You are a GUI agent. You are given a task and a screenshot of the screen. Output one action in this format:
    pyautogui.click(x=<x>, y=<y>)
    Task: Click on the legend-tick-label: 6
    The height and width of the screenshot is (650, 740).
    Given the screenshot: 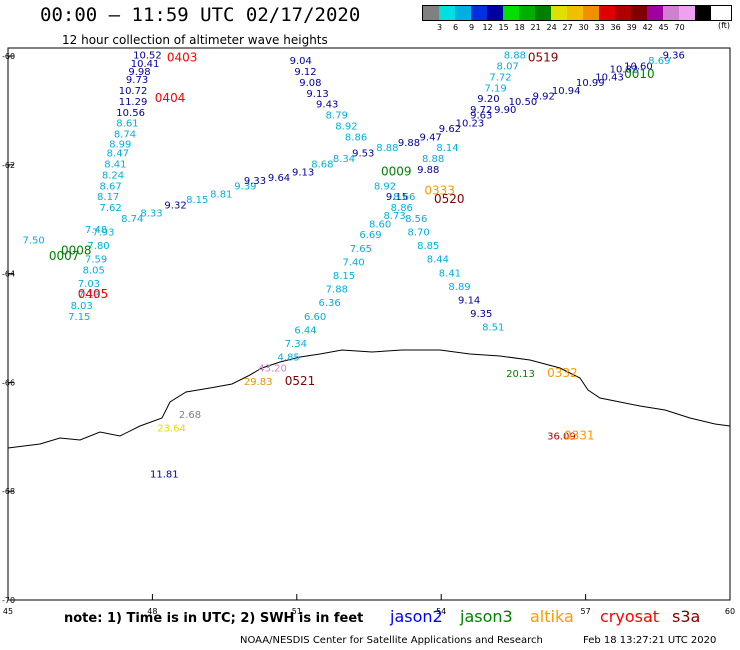 What is the action you would take?
    pyautogui.click(x=456, y=27)
    